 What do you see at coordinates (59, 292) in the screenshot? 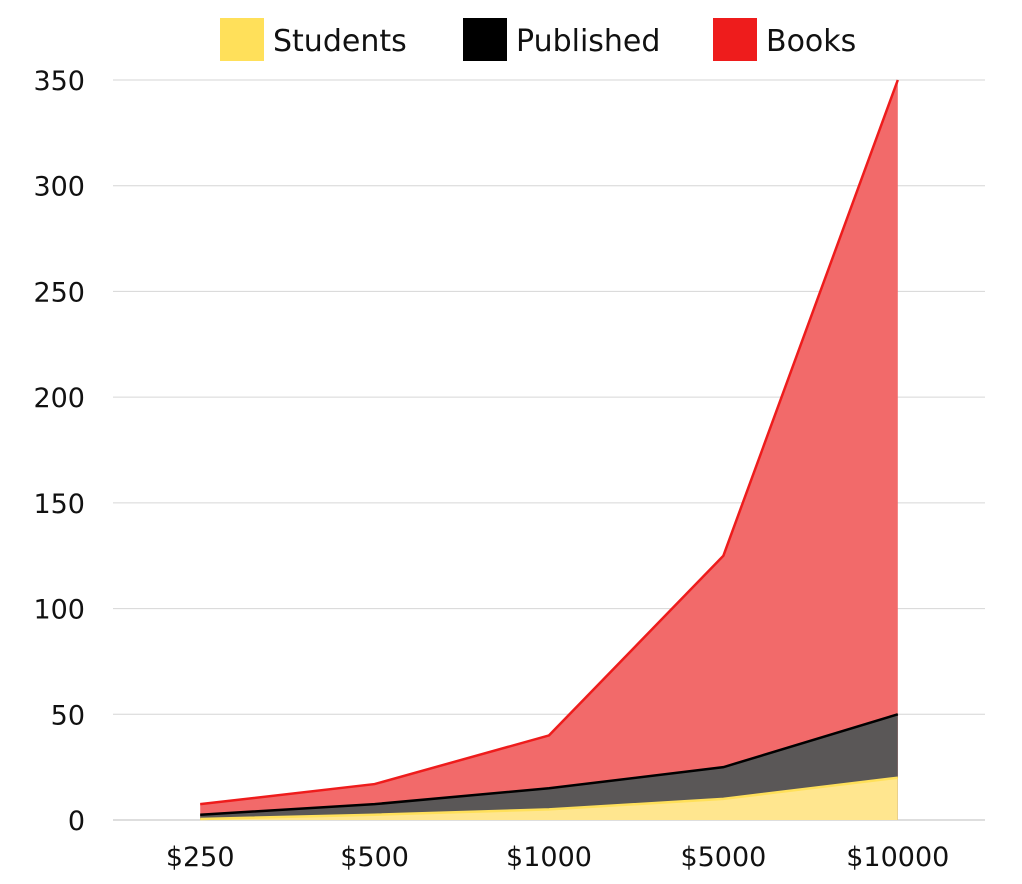
I see `y-tick-label: 250` at bounding box center [59, 292].